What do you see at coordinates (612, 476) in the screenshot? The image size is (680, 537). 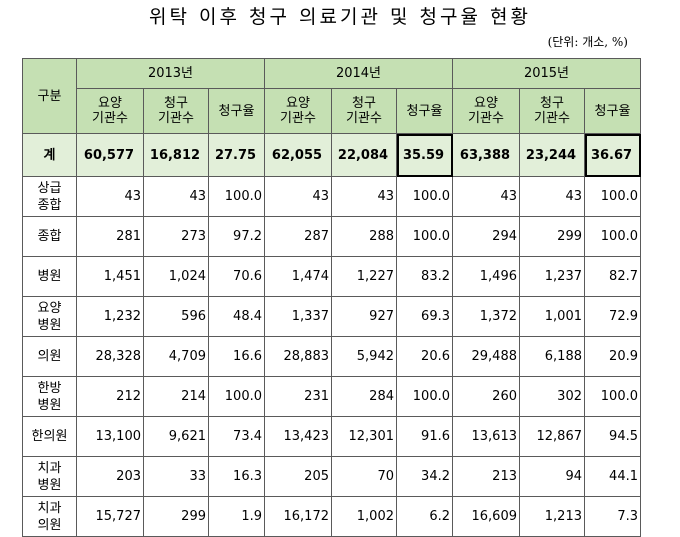 I see `table-cell: 44.1` at bounding box center [612, 476].